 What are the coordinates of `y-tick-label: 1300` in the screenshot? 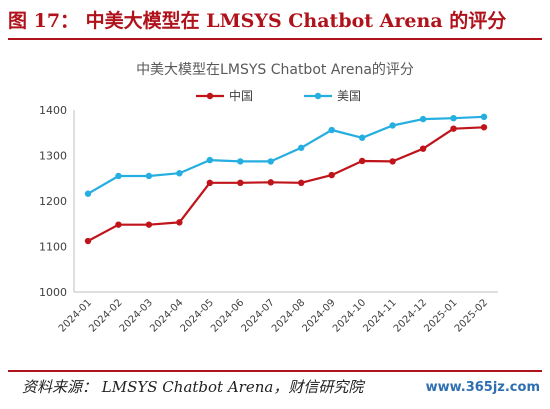 It's located at (53, 156).